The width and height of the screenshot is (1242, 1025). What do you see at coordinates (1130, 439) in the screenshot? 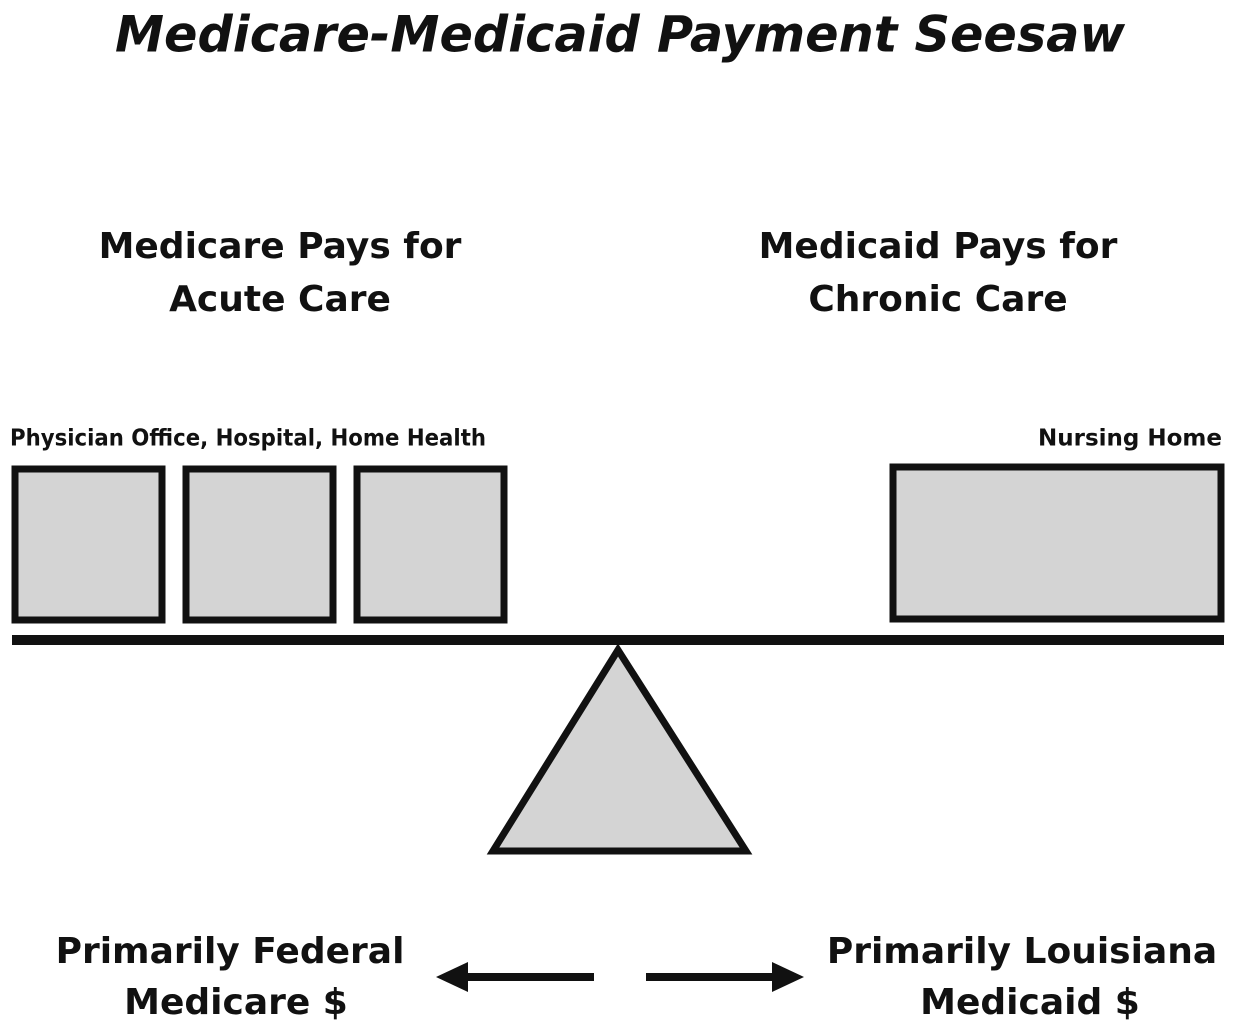
I see `right-label: Nursing Home` at bounding box center [1130, 439].